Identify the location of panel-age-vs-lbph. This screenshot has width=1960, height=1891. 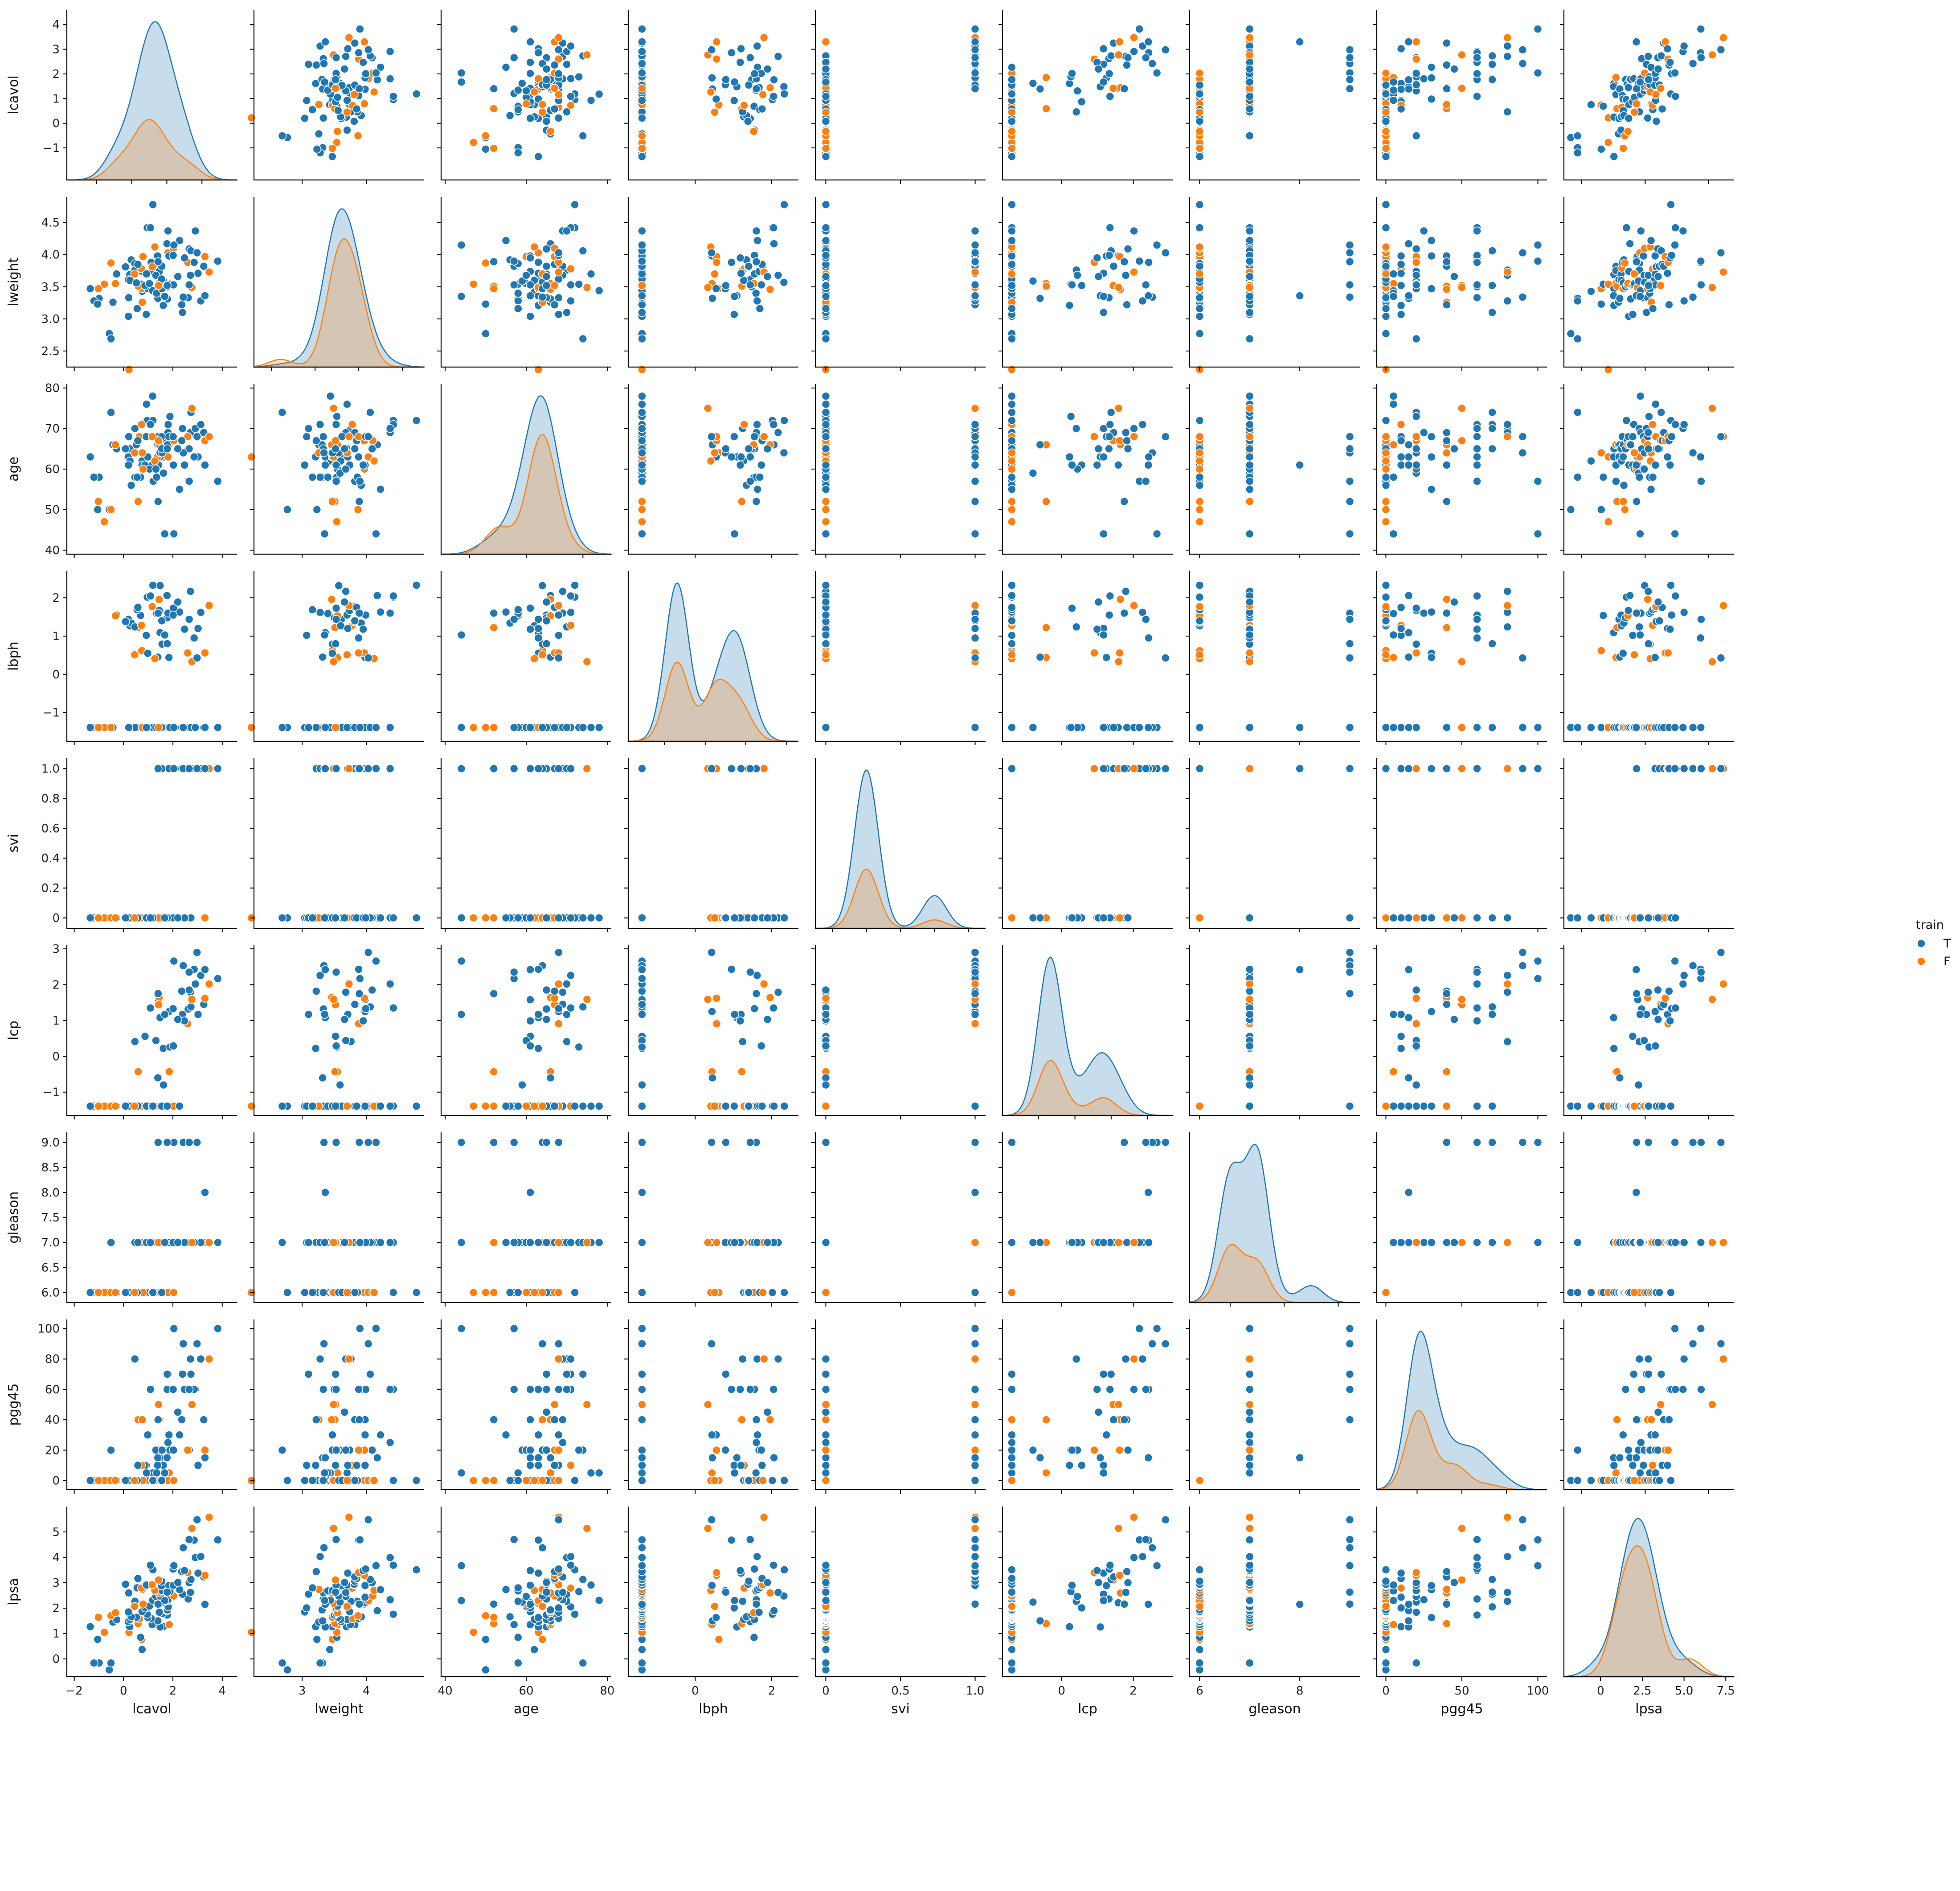
(711, 471).